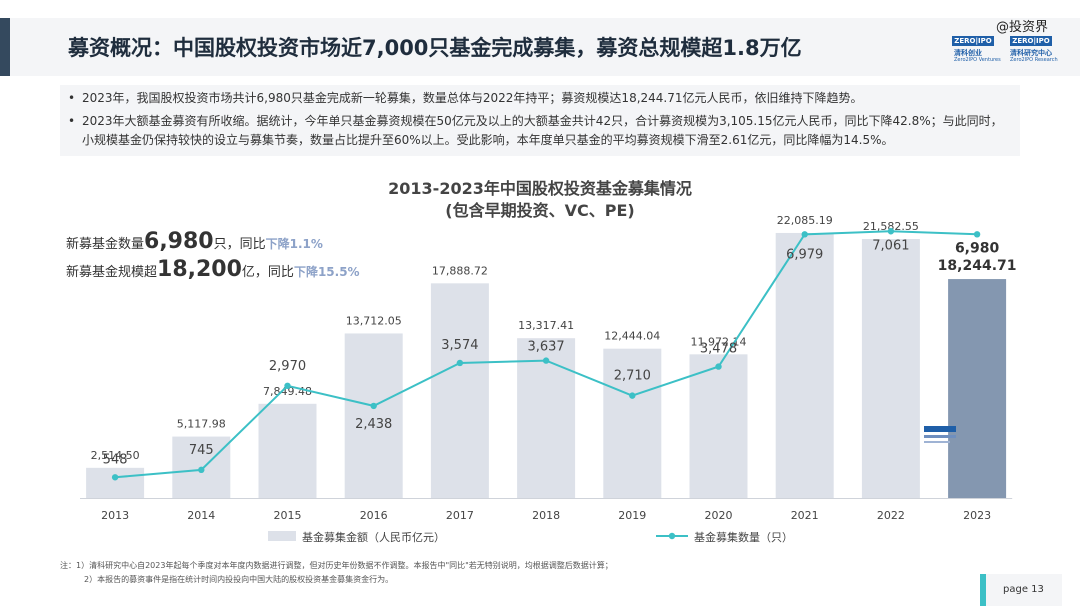 The height and width of the screenshot is (608, 1080). What do you see at coordinates (891, 226) in the screenshot?
I see `bar-value-label: 21,582.55` at bounding box center [891, 226].